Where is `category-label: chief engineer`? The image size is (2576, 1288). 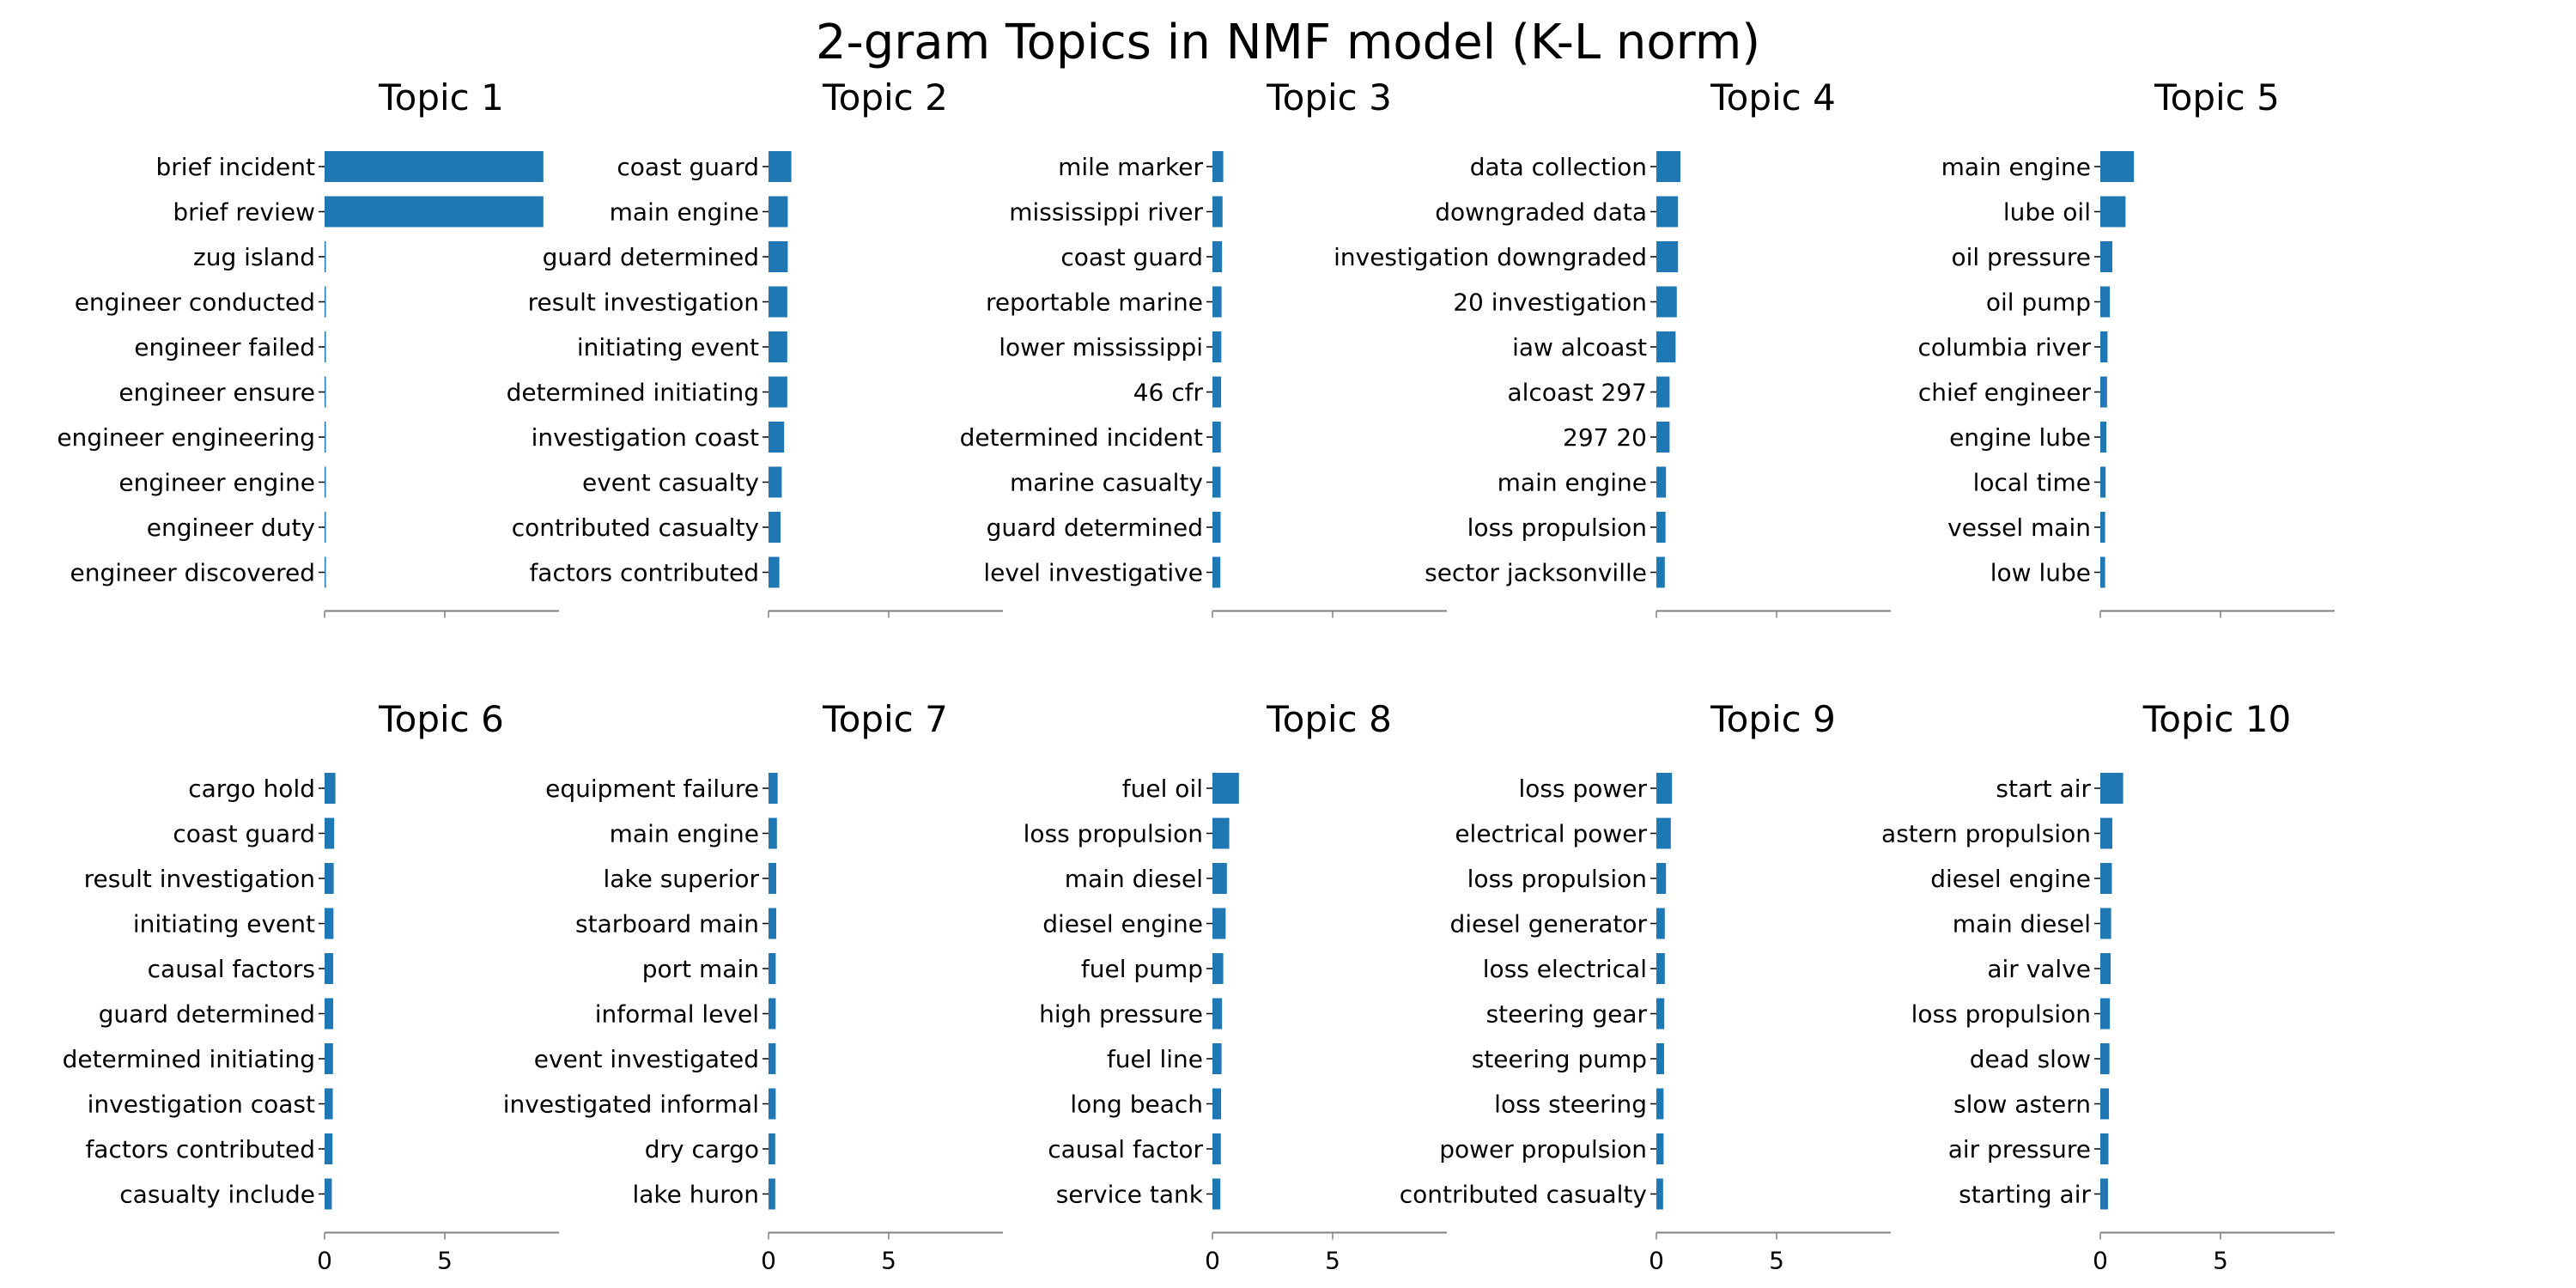
category-label: chief engineer is located at coordinates (2005, 393).